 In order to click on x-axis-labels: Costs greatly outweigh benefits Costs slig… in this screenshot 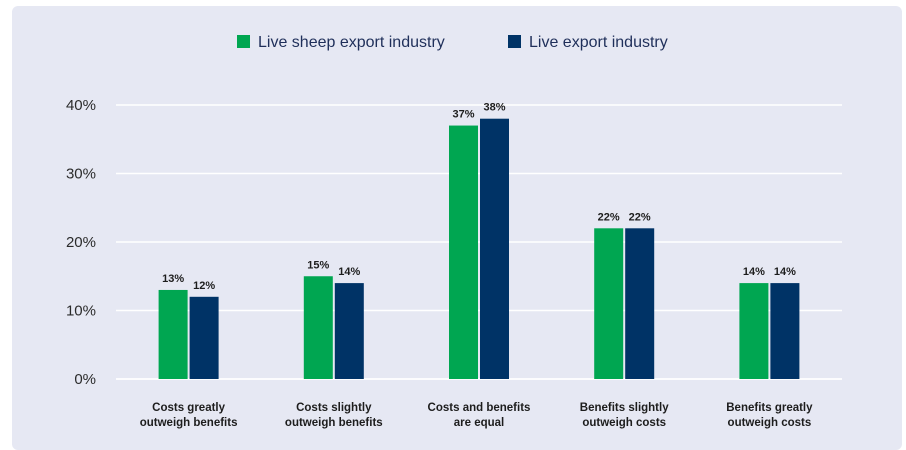, I will do `click(476, 415)`.